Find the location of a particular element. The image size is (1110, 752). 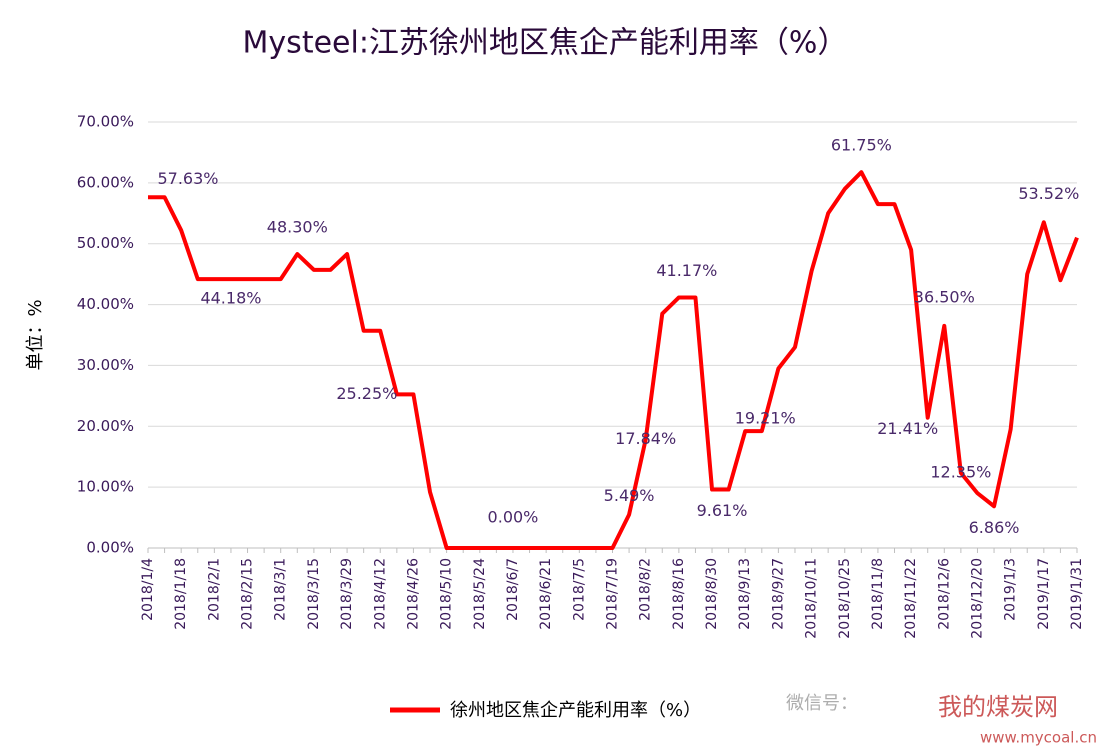

x-tick-label: 2018/1/18 is located at coordinates (181, 594).